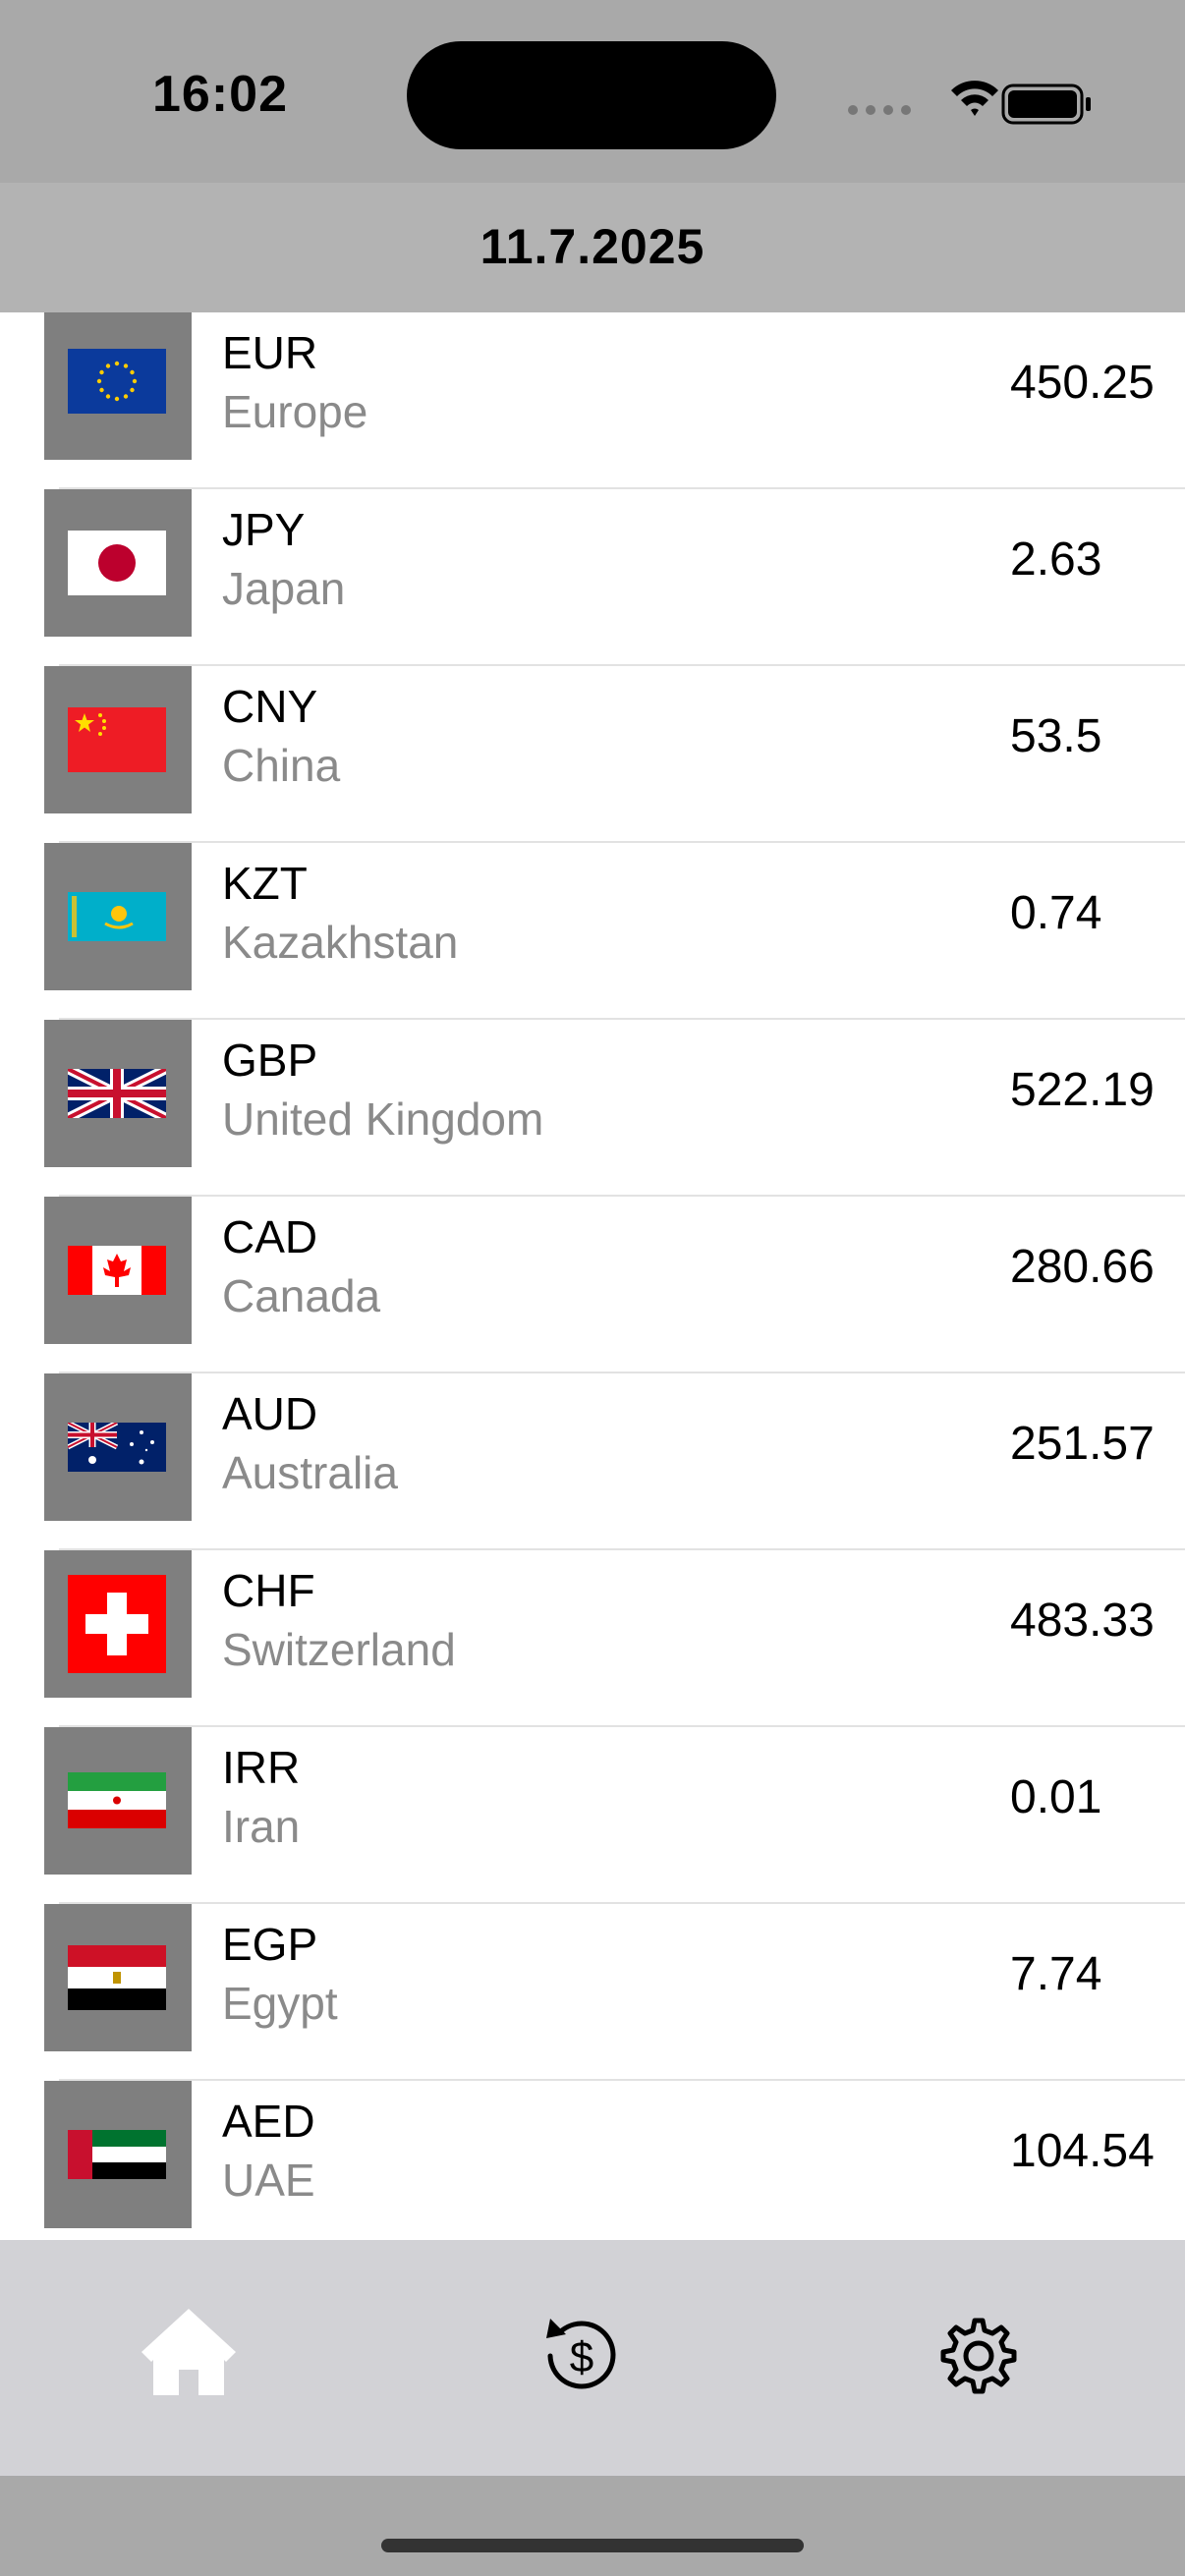 This screenshot has height=2576, width=1185. Describe the element at coordinates (592, 1461) in the screenshot. I see `list-item: AUD Australia 251.57` at that location.